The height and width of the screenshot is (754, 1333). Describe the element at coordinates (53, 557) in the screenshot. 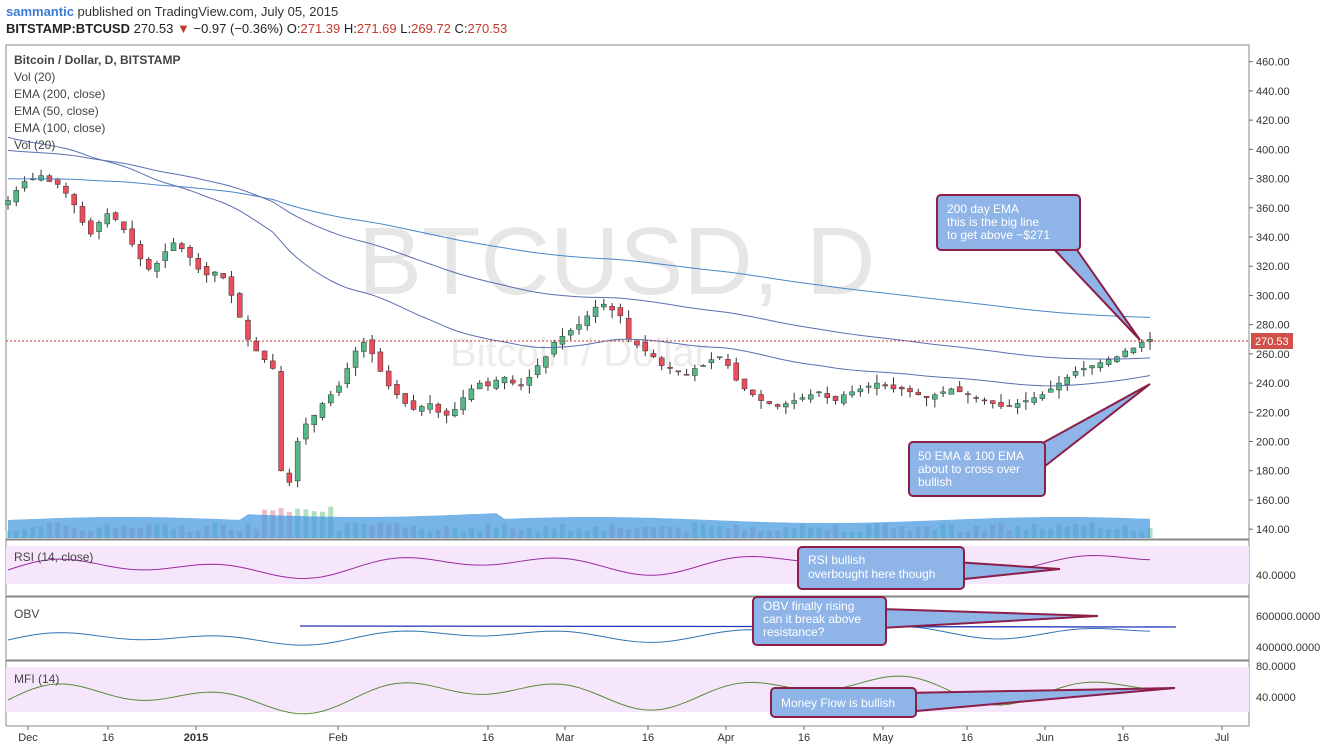

I see `rsi-label: RSI (14, close)` at that location.